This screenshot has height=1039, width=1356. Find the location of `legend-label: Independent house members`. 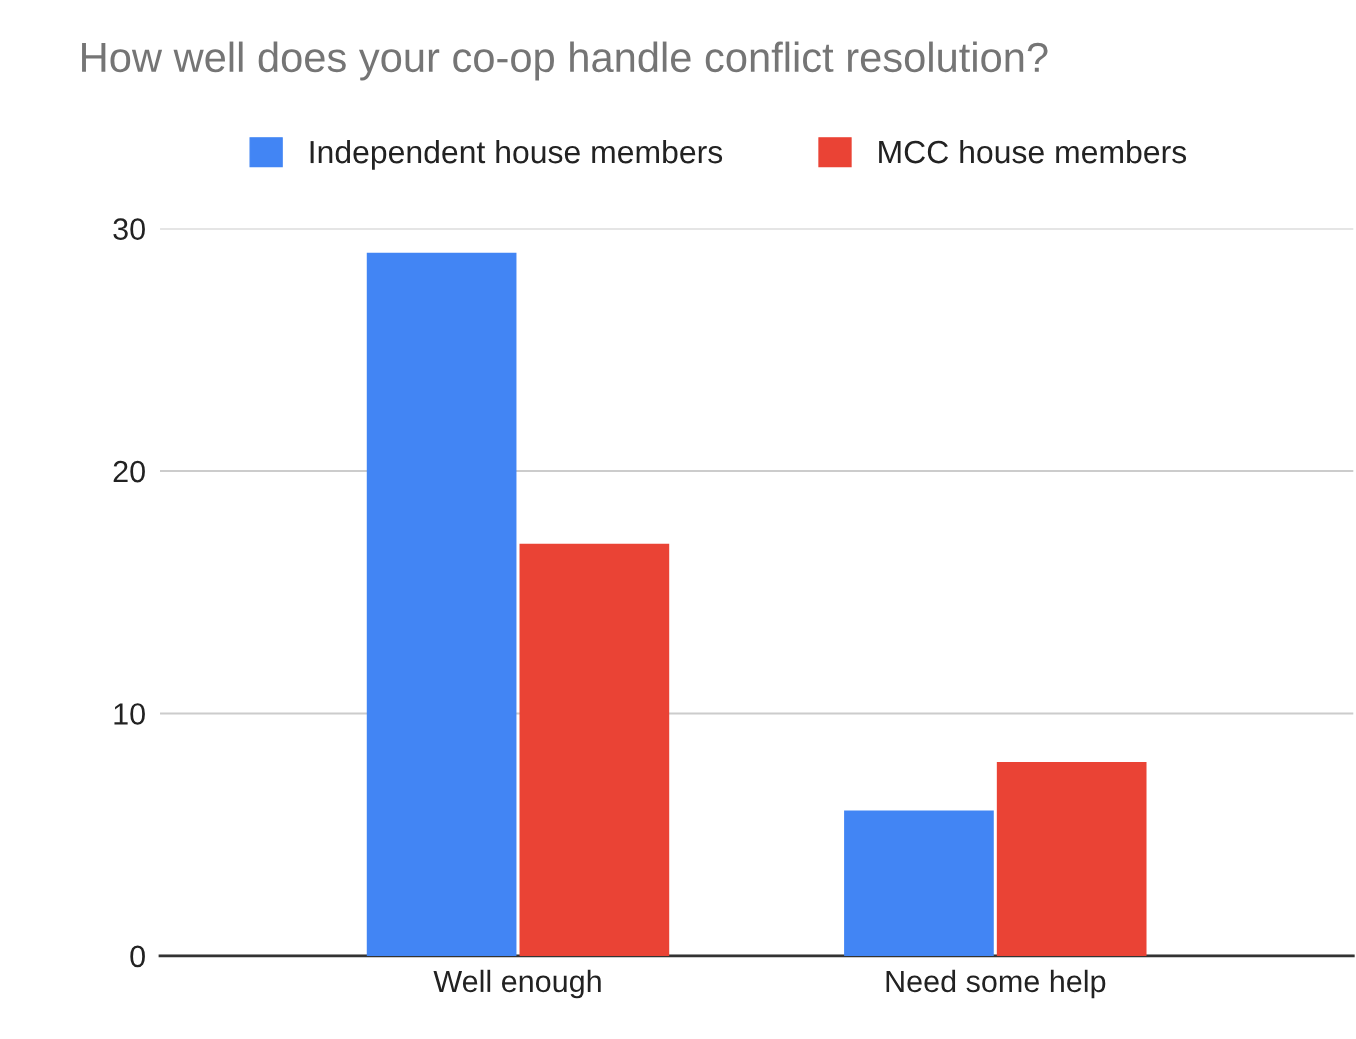

legend-label: Independent house members is located at coordinates (516, 154).